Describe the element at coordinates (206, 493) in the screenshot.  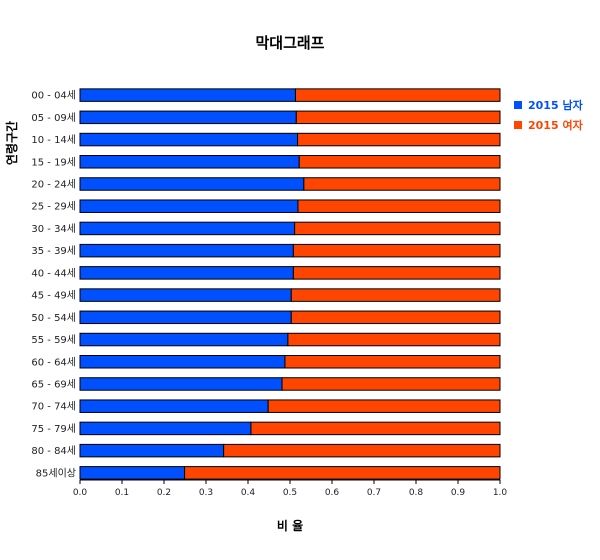
I see `x-tick-label: 0.3` at that location.